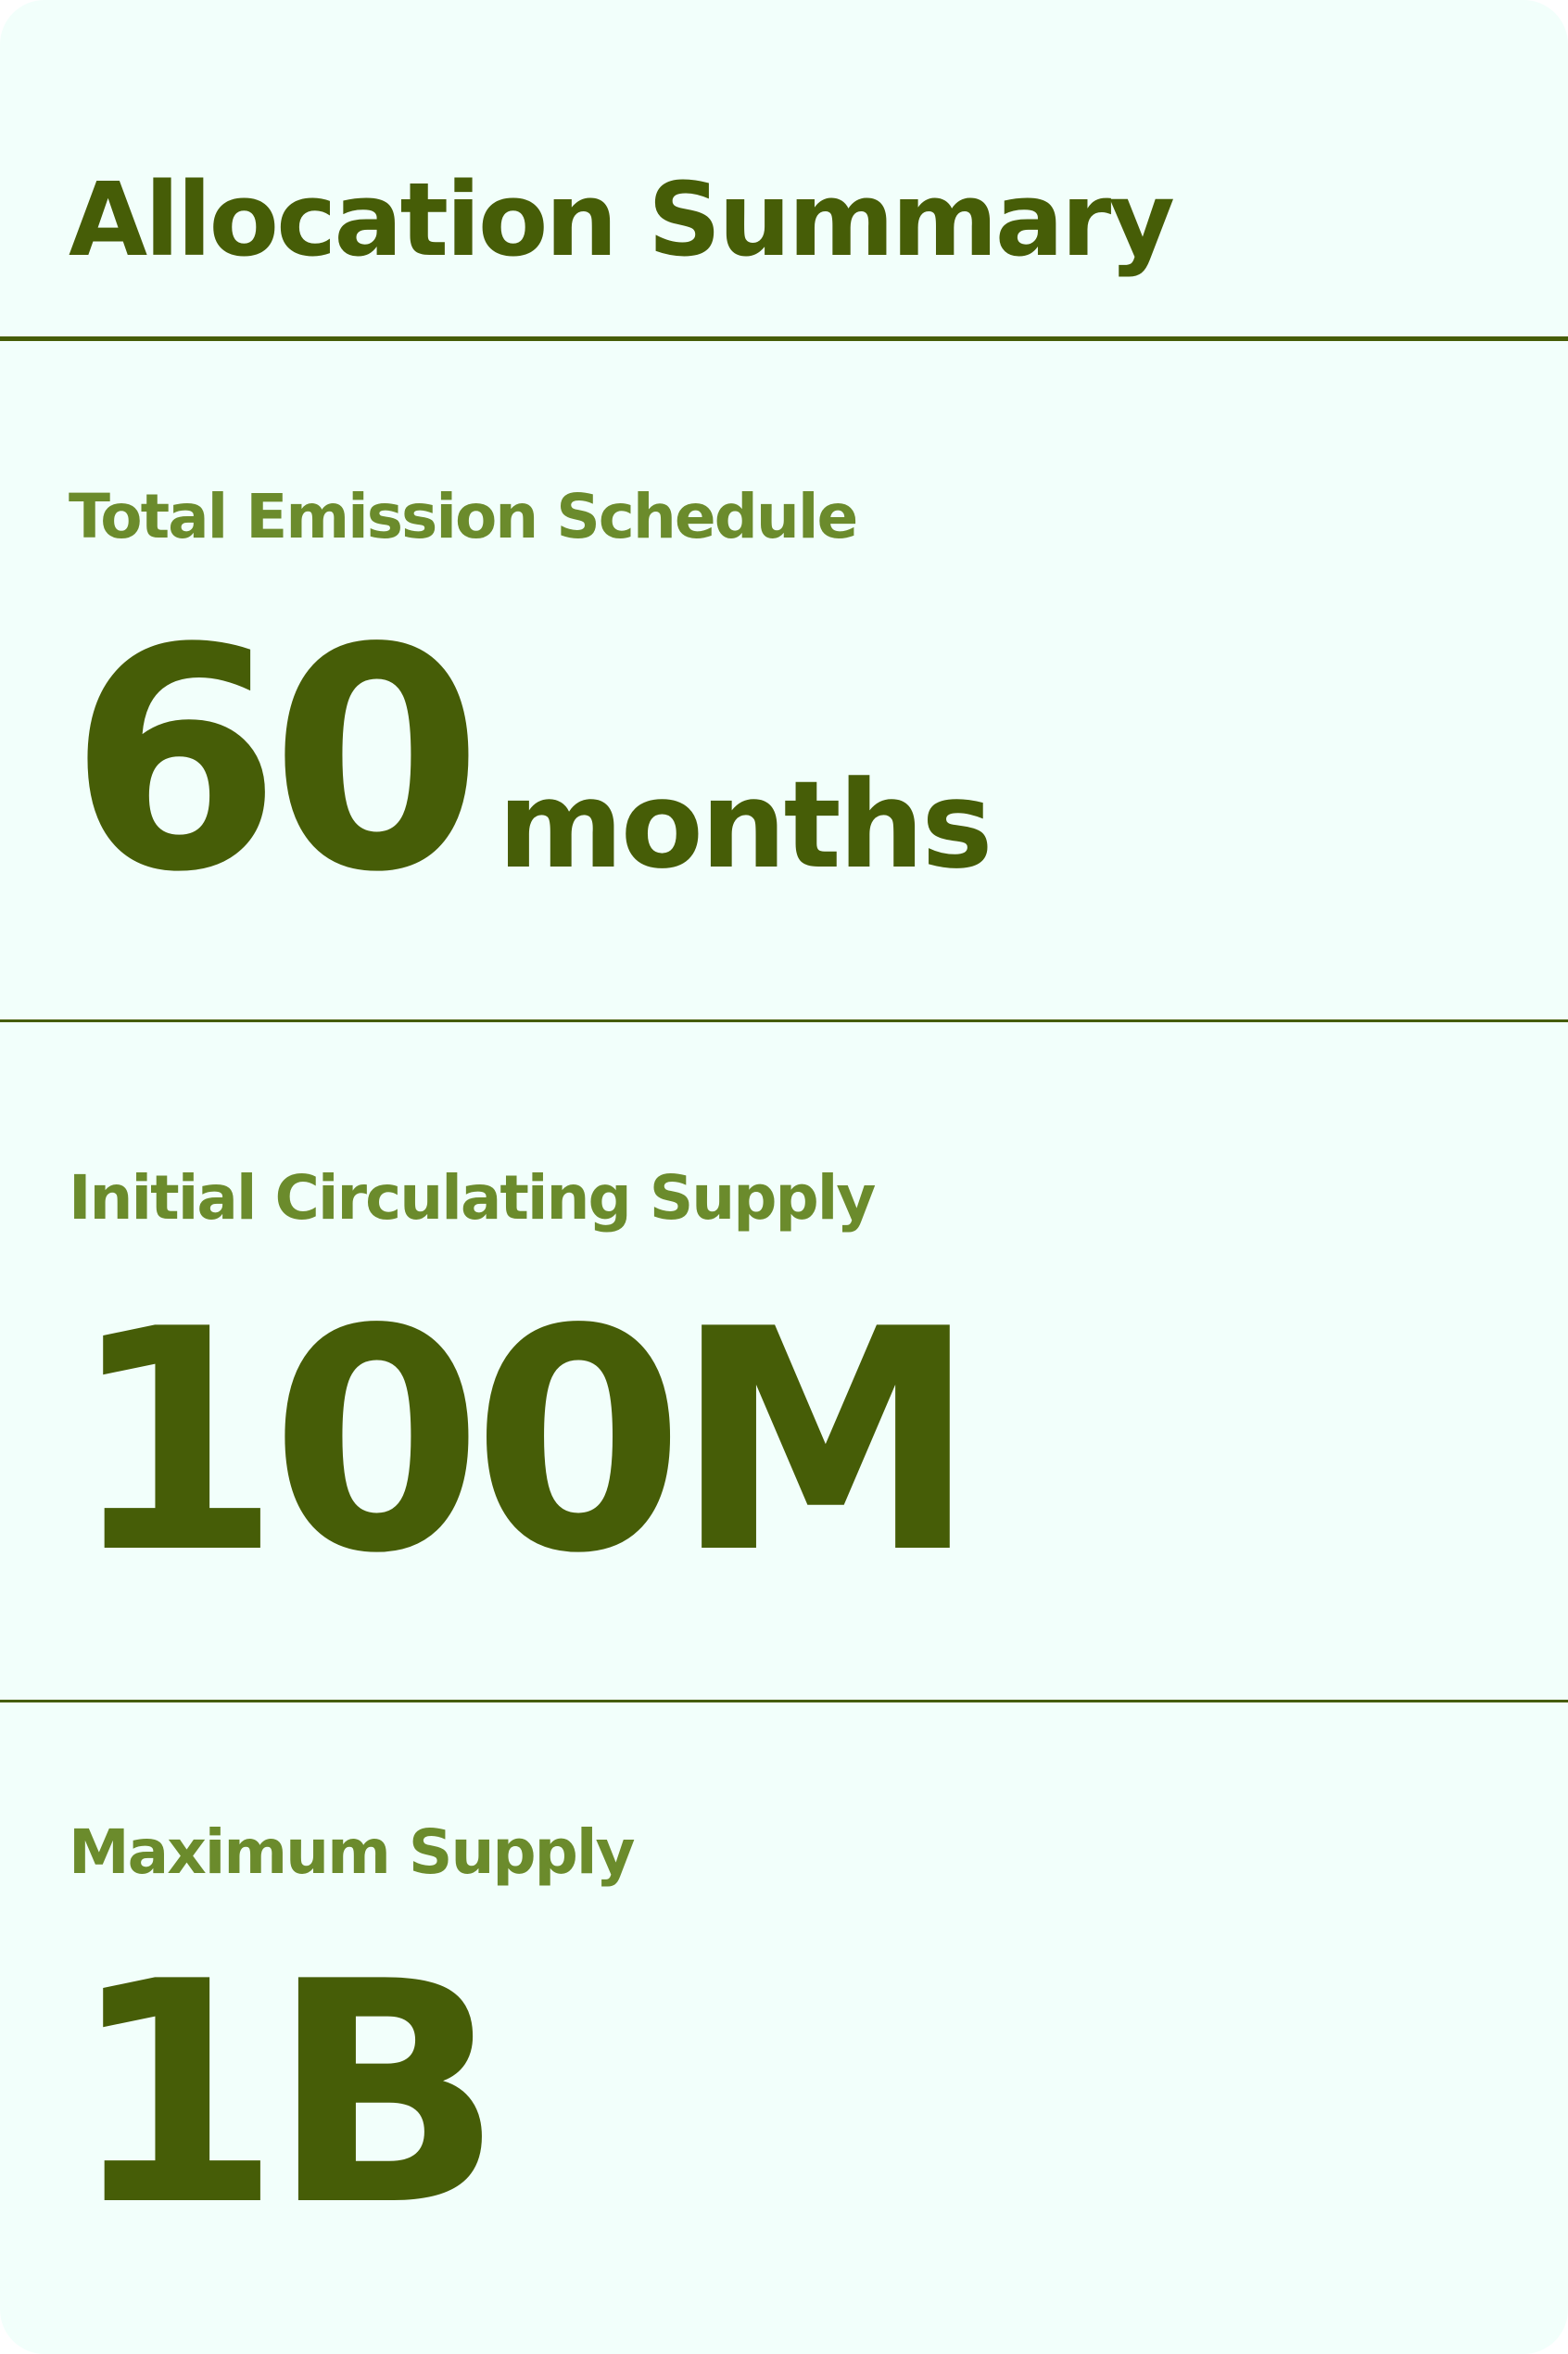 The height and width of the screenshot is (2354, 1568). Describe the element at coordinates (745, 824) in the screenshot. I see `stat-value-unit: months` at that location.